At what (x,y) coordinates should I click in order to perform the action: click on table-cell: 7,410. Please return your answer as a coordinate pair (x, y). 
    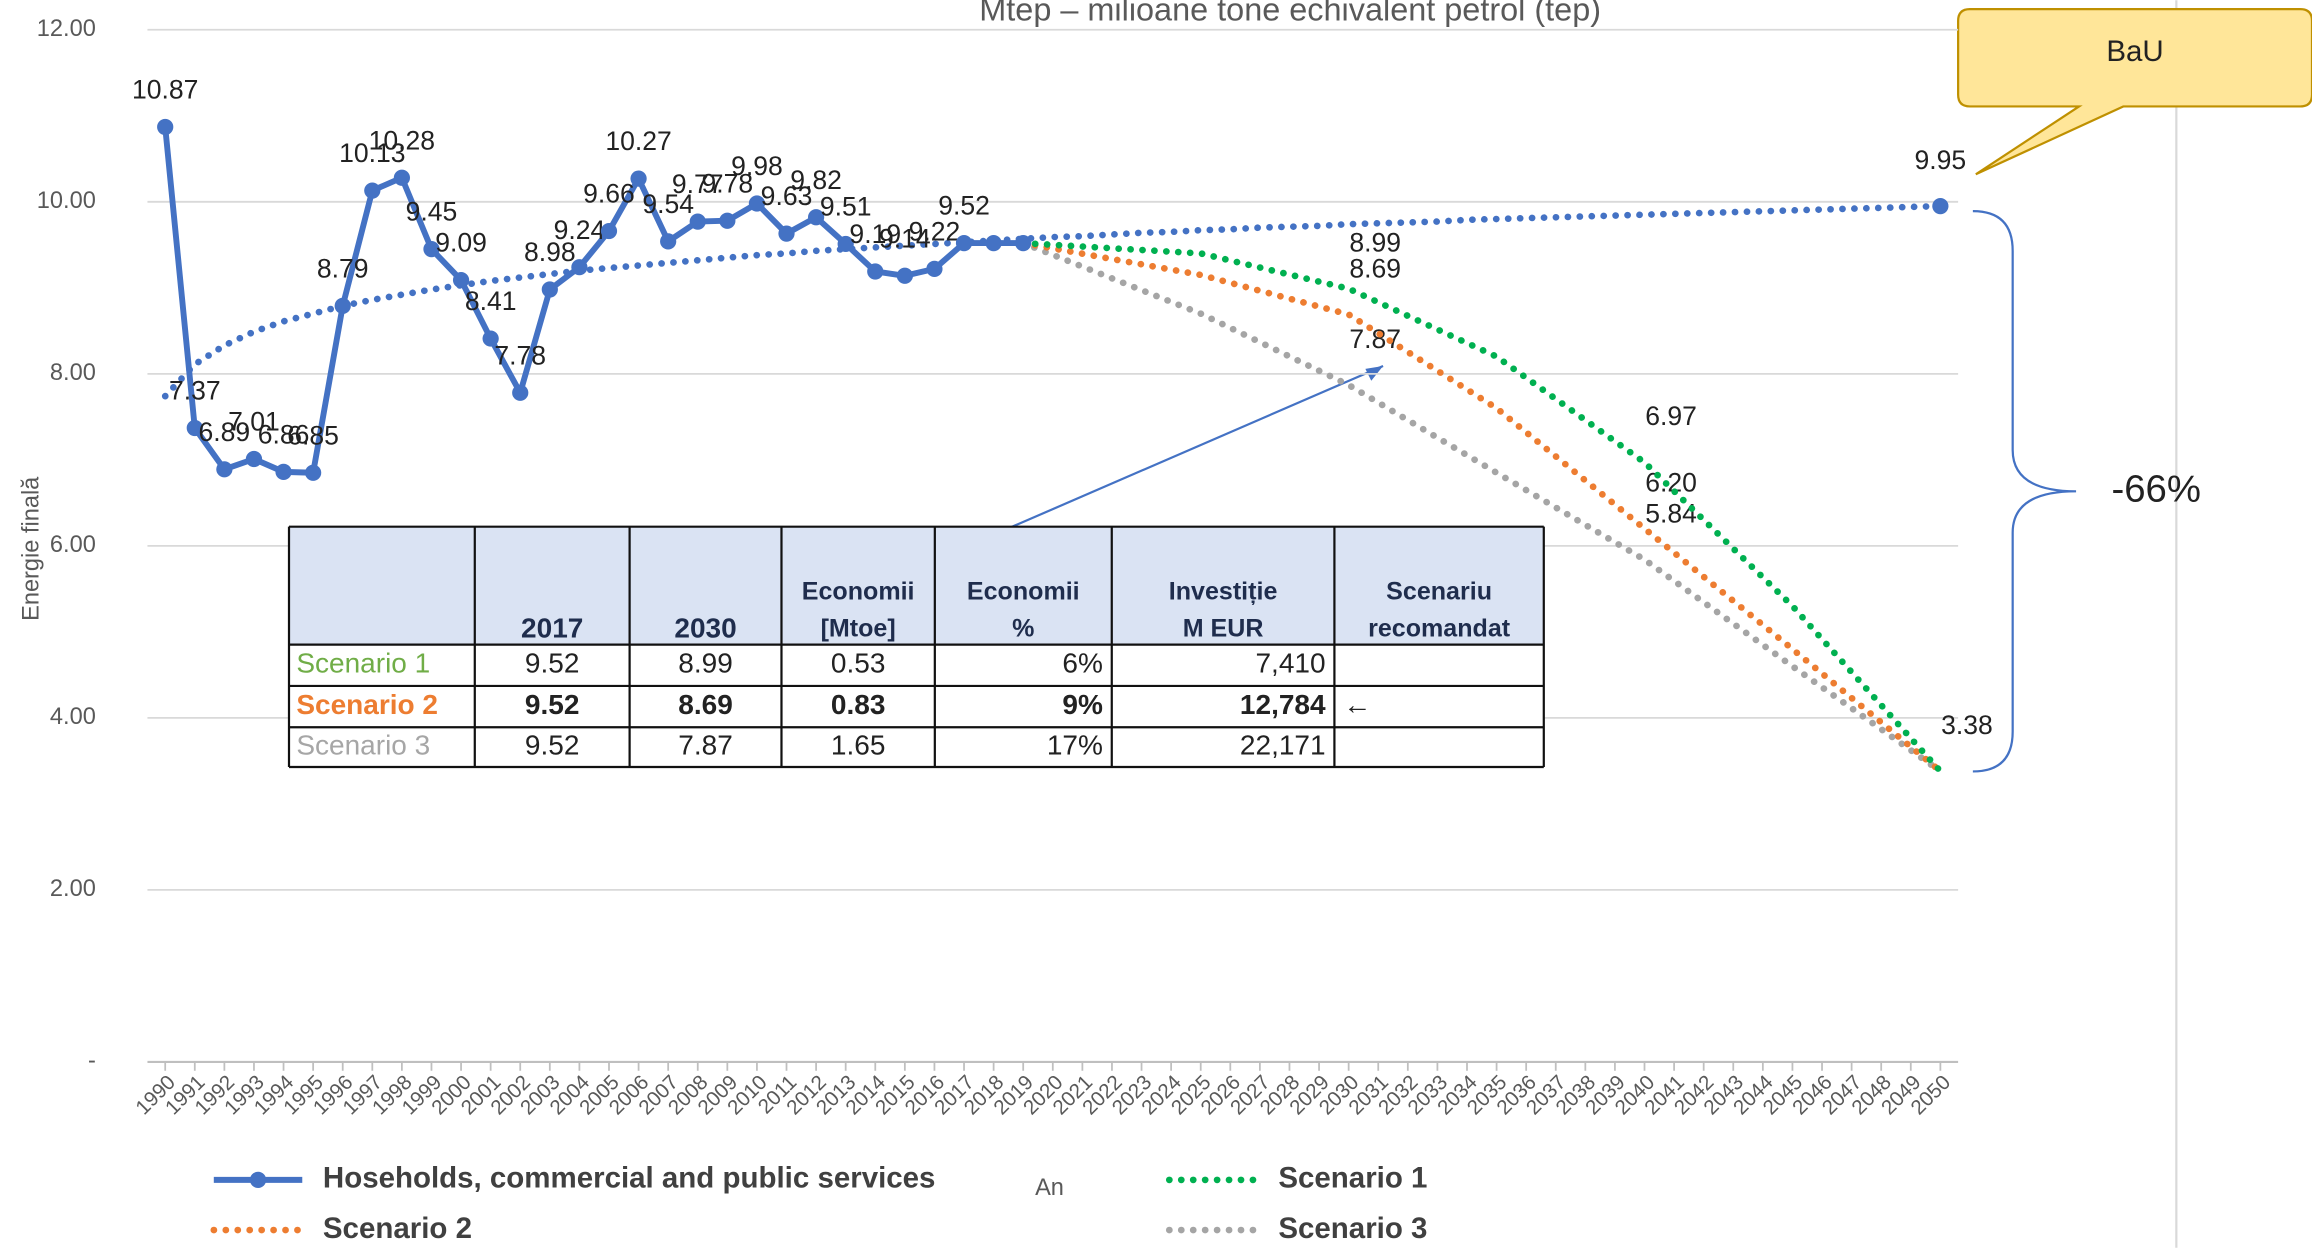
    Looking at the image, I should click on (1290, 663).